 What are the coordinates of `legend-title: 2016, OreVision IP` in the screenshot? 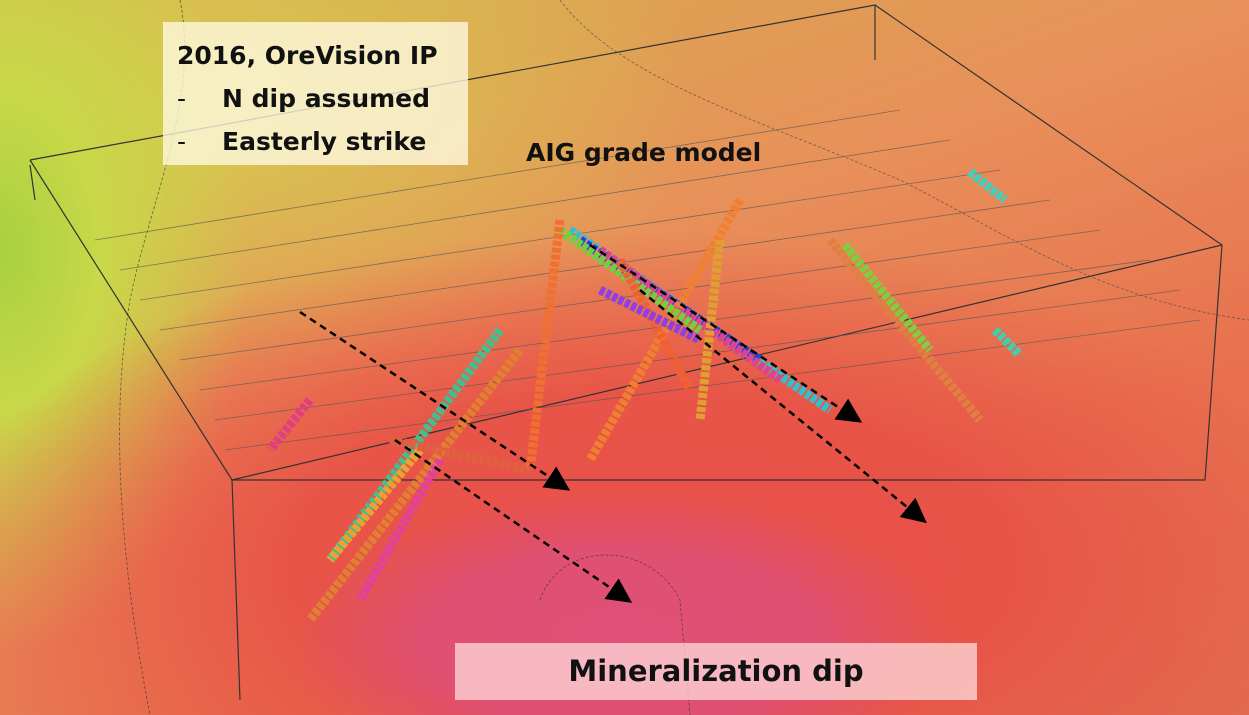 It's located at (307, 55).